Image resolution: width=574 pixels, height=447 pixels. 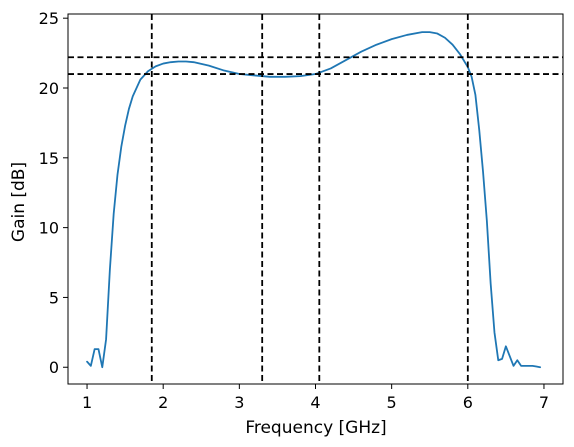 I want to click on x-tick-label-3: 3, so click(x=239, y=402).